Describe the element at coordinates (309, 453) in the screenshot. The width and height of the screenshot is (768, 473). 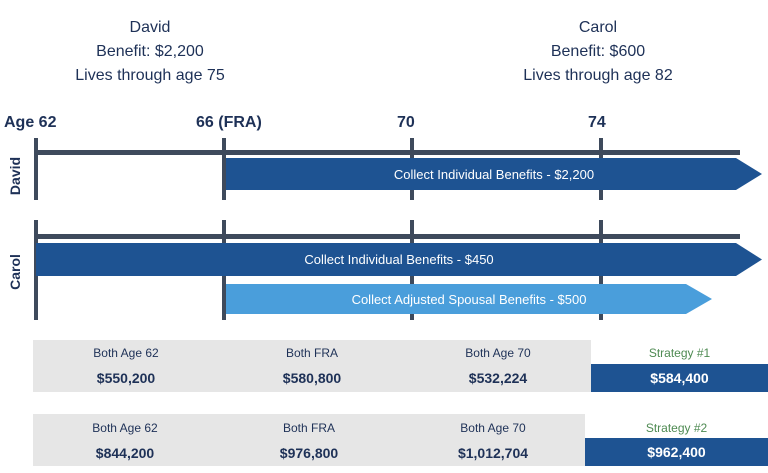
I see `table2-value-fra: $976,800` at that location.